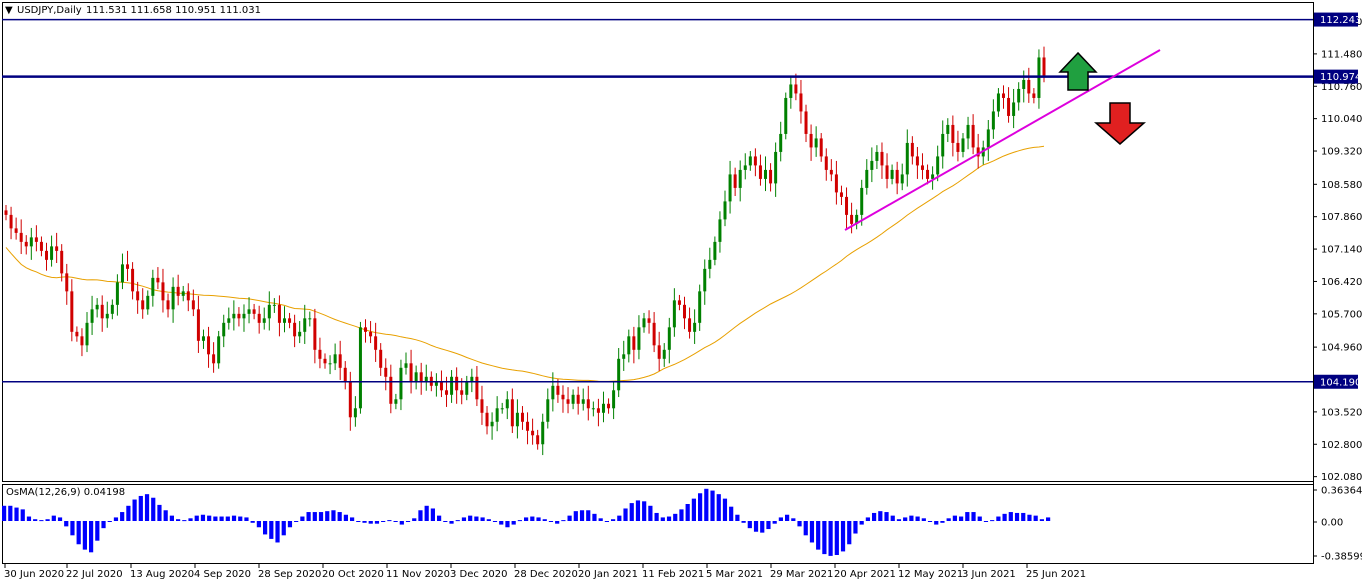 The height and width of the screenshot is (584, 1362). Describe the element at coordinates (479, 574) in the screenshot. I see `date-tick-label: 3 Dec 2020` at that location.